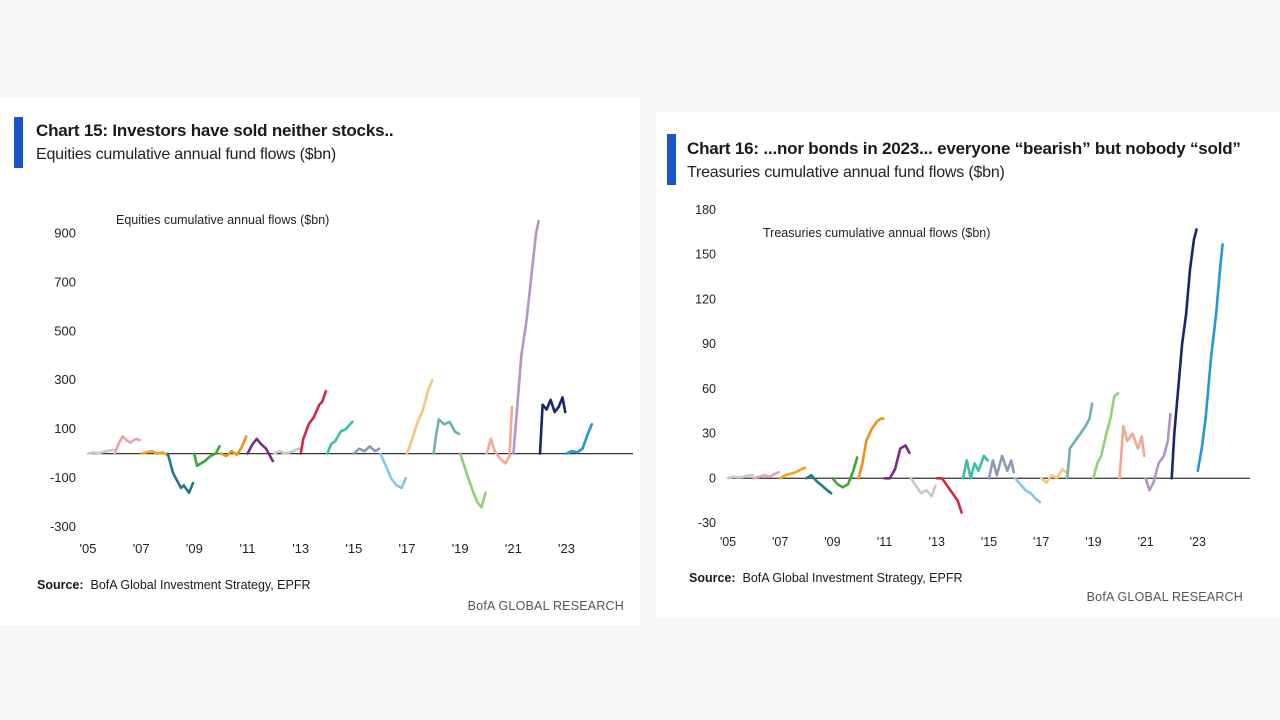  I want to click on y-tick-label: 900, so click(65, 232).